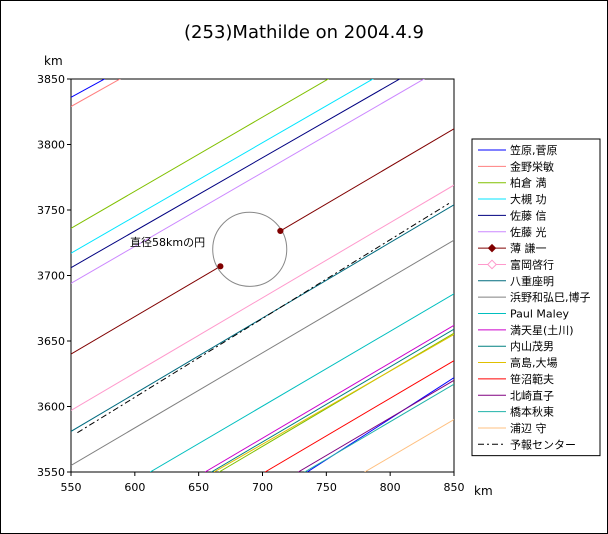 This screenshot has width=608, height=534. What do you see at coordinates (198, 487) in the screenshot?
I see `x-tick-label: 650` at bounding box center [198, 487].